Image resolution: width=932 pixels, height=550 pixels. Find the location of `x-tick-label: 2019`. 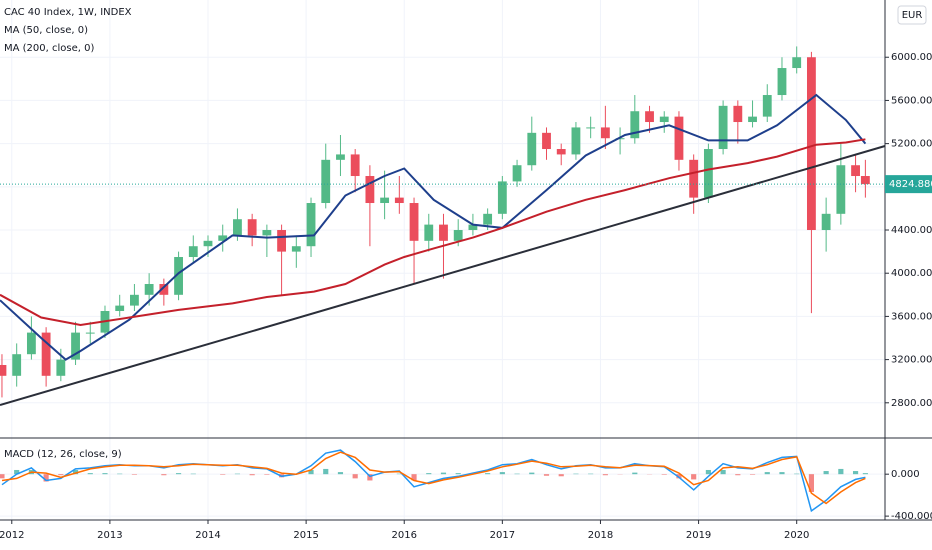

x-tick-label: 2019 is located at coordinates (698, 535).